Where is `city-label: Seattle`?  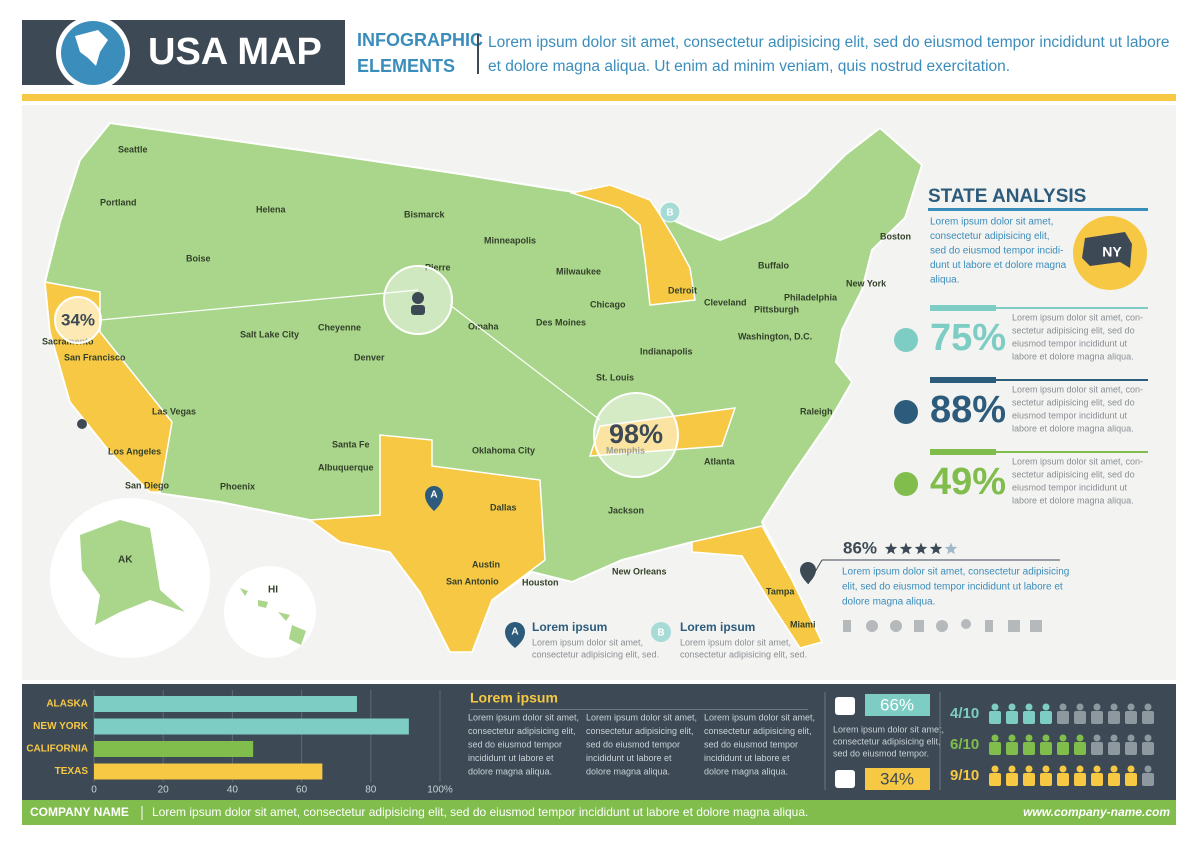
city-label: Seattle is located at coordinates (133, 149).